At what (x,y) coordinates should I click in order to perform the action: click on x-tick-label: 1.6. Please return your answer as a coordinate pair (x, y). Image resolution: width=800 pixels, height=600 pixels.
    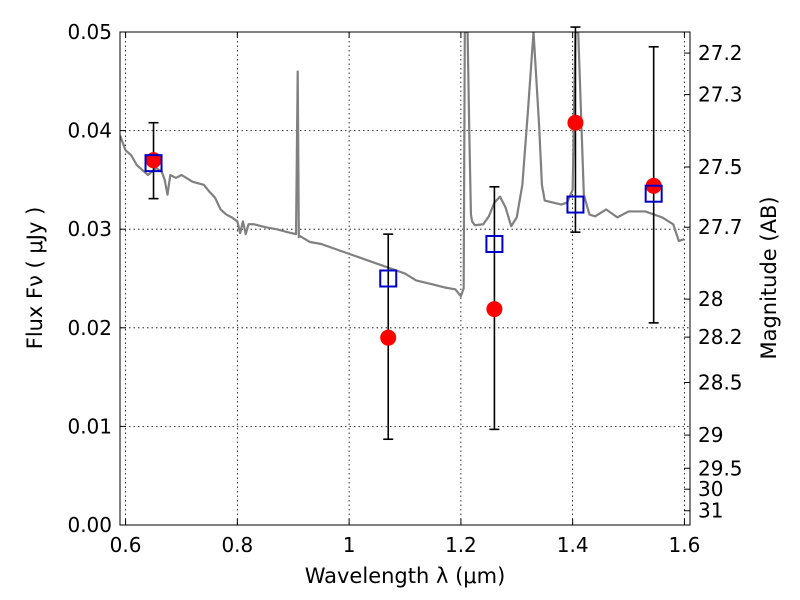
    Looking at the image, I should click on (685, 545).